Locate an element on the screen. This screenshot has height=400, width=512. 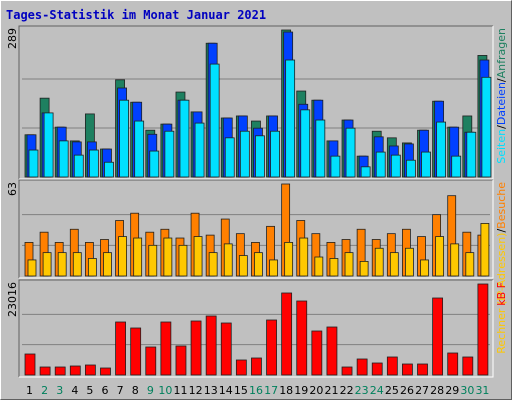
y-tick-label: 289 is located at coordinates (12, 38).